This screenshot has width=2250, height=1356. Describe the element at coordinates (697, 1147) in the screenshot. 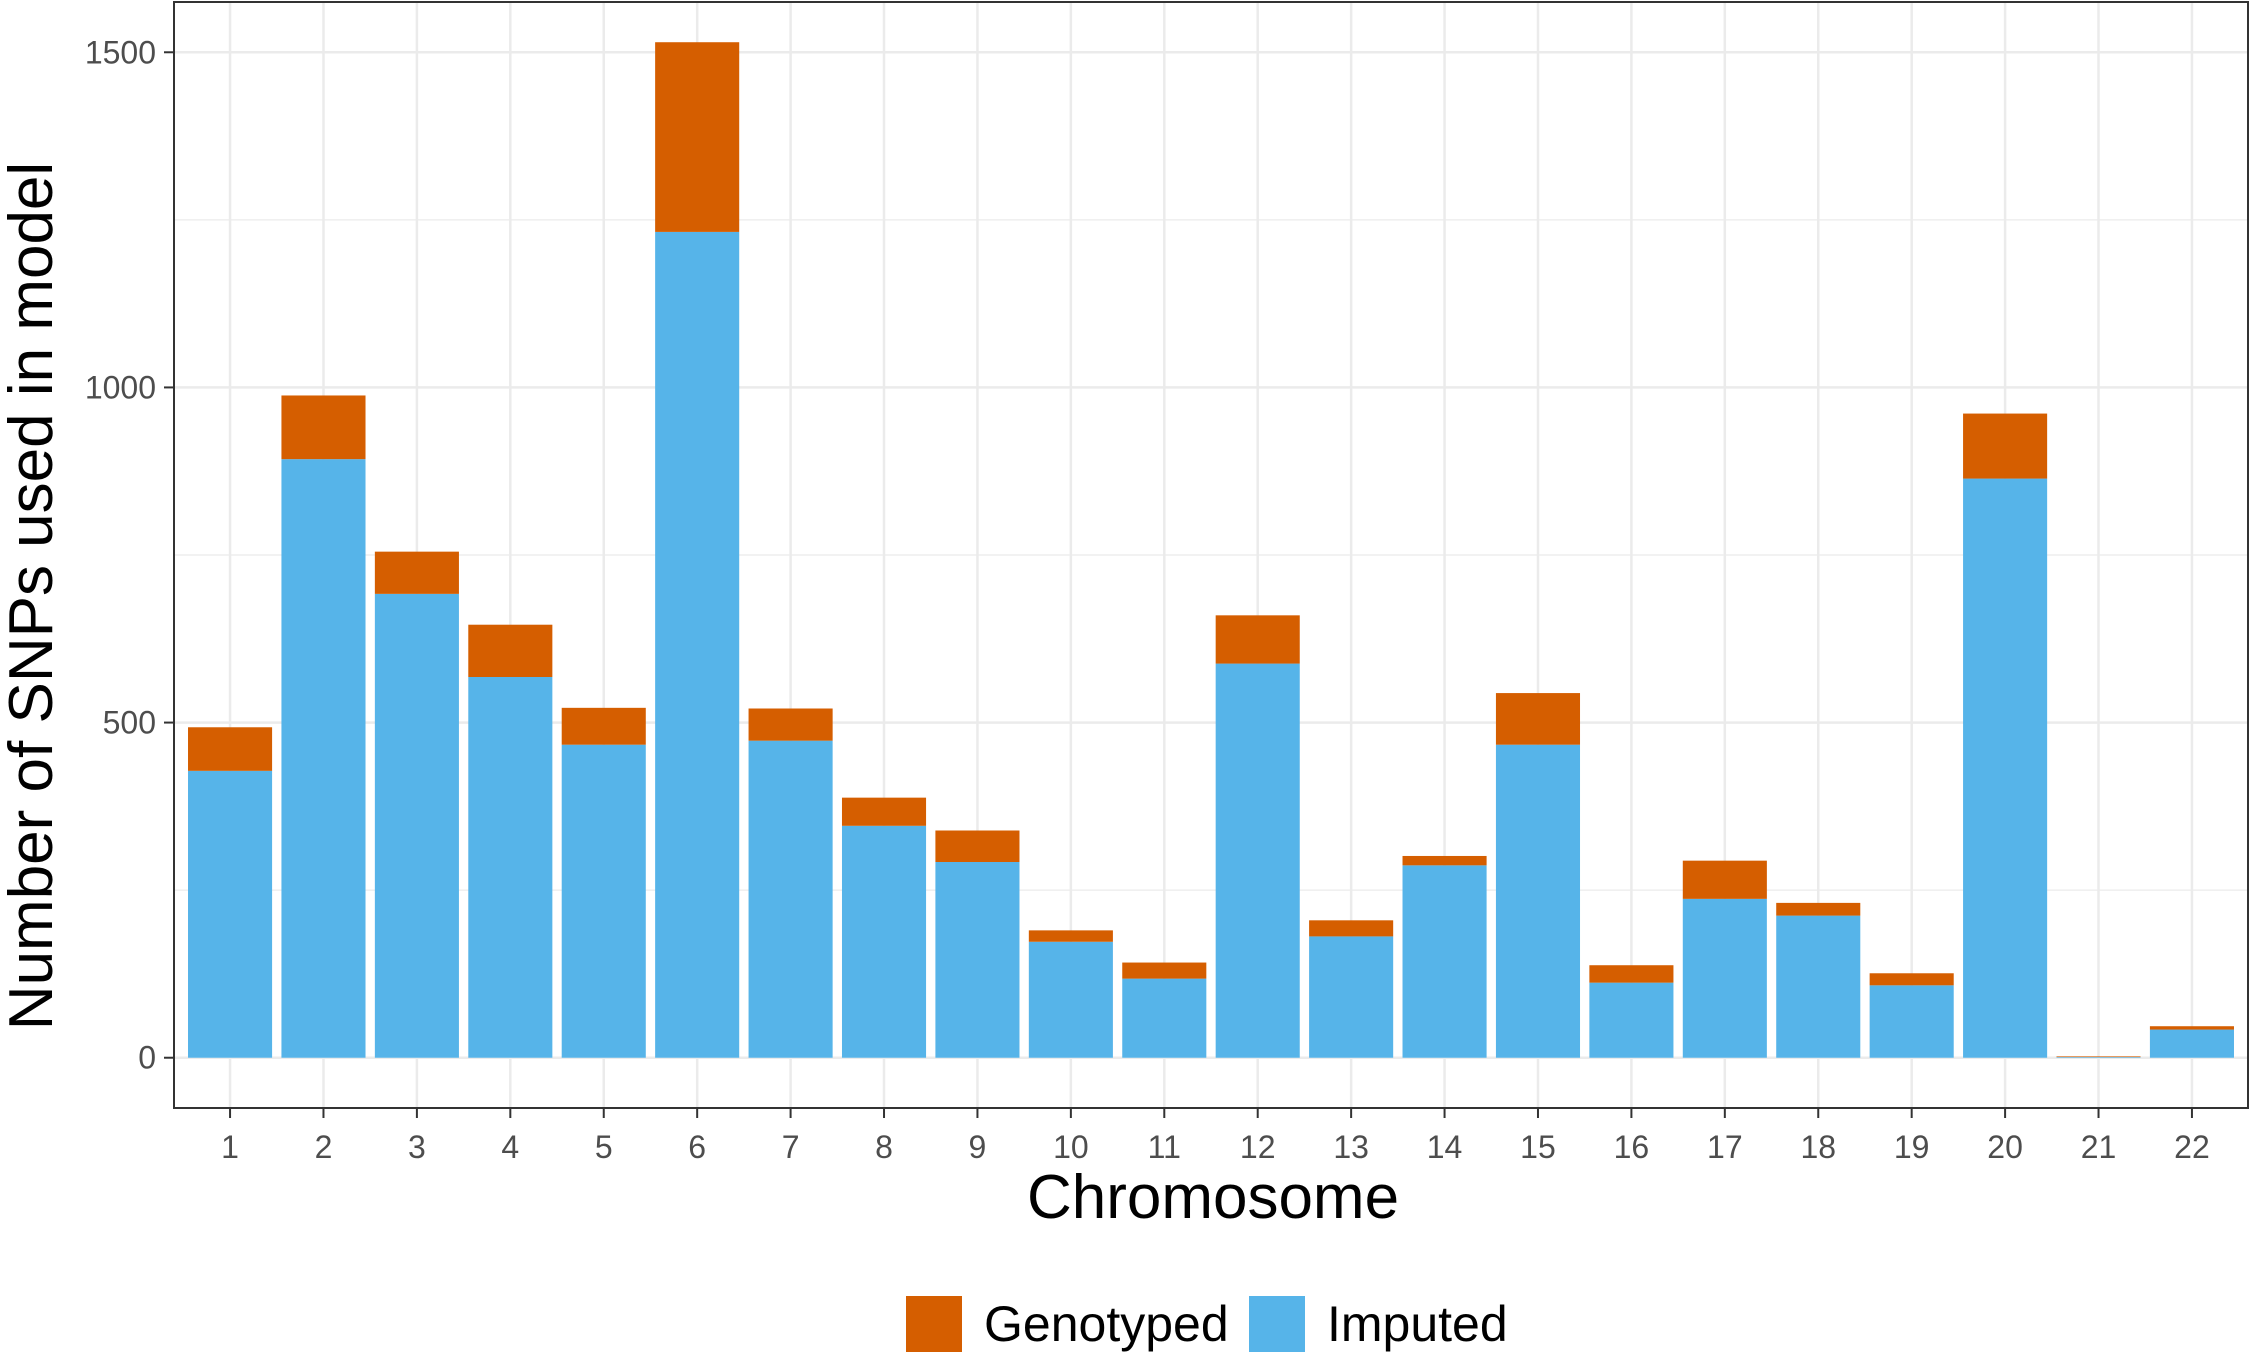

I see `x-tick-label: 6` at that location.